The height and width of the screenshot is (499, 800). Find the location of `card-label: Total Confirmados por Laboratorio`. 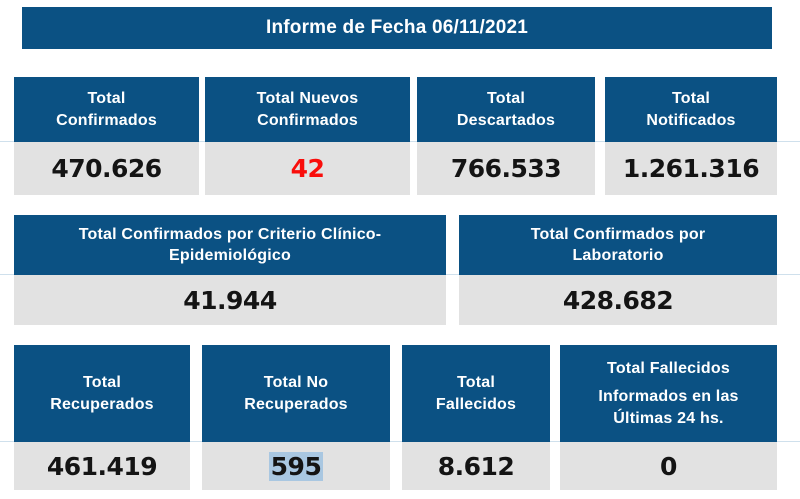

card-label: Total Confirmados por Laboratorio is located at coordinates (618, 244).